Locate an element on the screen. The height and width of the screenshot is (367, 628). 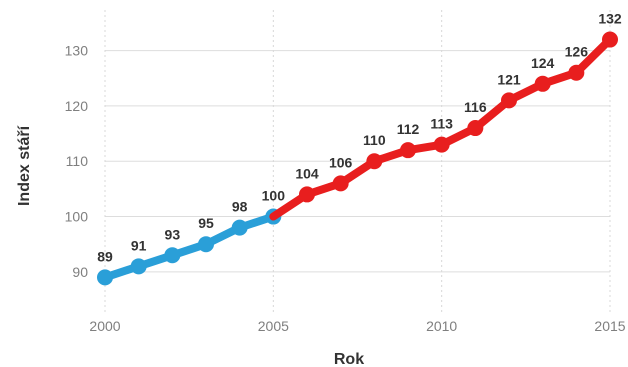
data-label: 121 is located at coordinates (509, 79).